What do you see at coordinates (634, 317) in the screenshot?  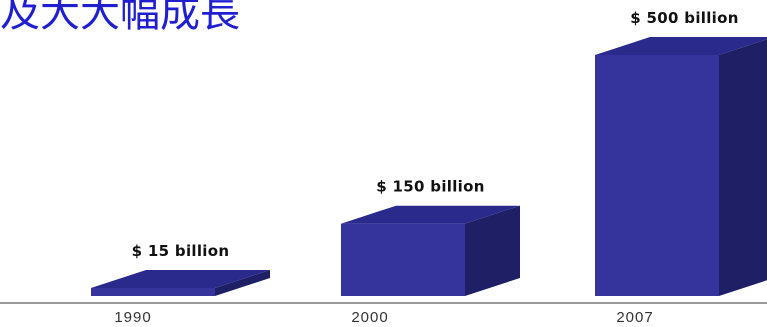 I see `x-tick-label: 2007` at bounding box center [634, 317].